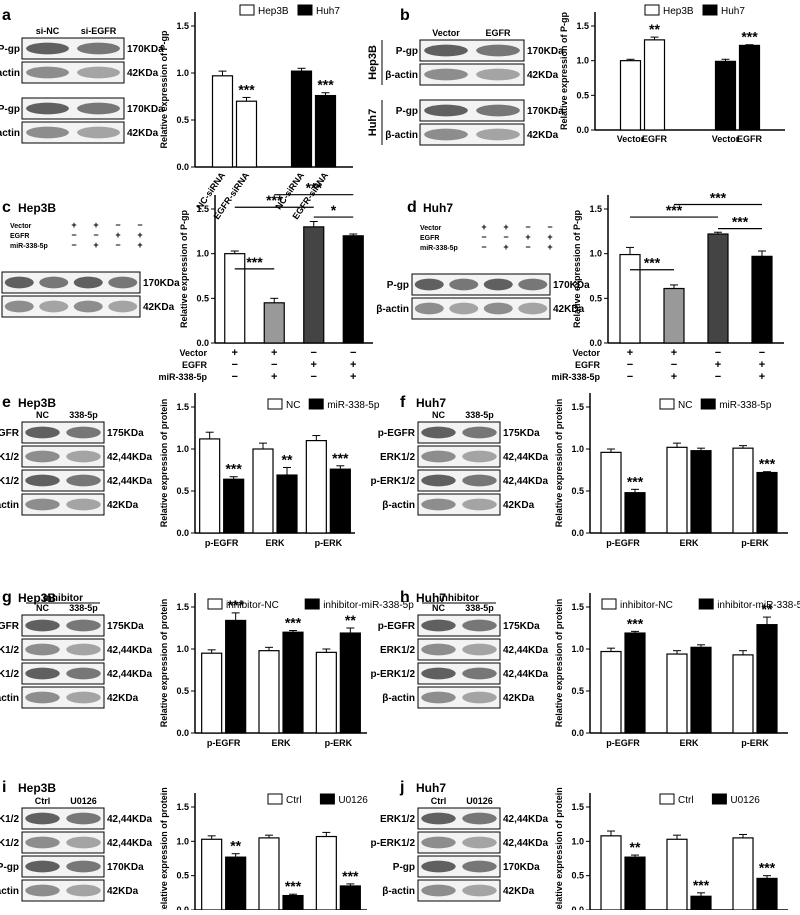 The height and width of the screenshot is (915, 800). Describe the element at coordinates (733, 11) in the screenshot. I see `legend-label: Huh7` at that location.